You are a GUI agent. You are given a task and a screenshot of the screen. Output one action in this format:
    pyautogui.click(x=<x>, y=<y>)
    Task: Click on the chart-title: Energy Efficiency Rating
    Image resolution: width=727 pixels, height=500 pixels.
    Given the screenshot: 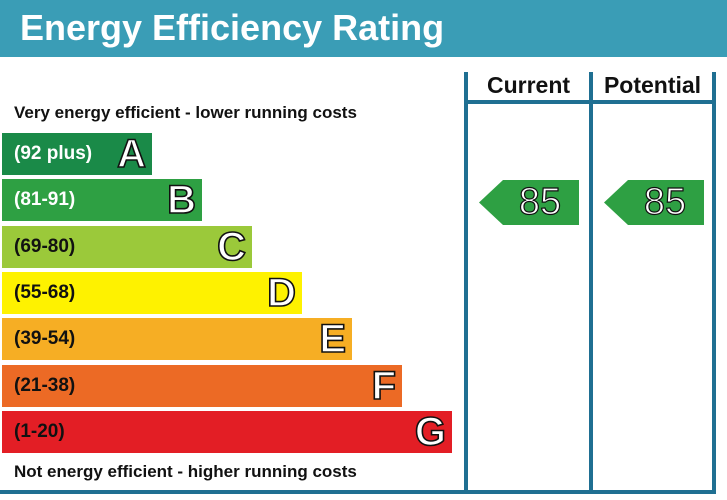 What is the action you would take?
    pyautogui.click(x=232, y=27)
    